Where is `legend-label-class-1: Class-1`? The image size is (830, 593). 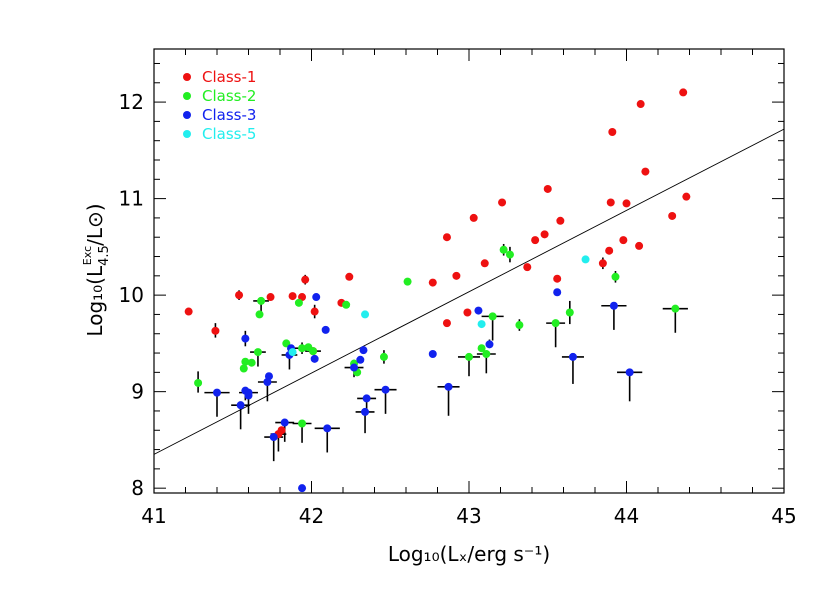
legend-label-class-1: Class-1 is located at coordinates (229, 77).